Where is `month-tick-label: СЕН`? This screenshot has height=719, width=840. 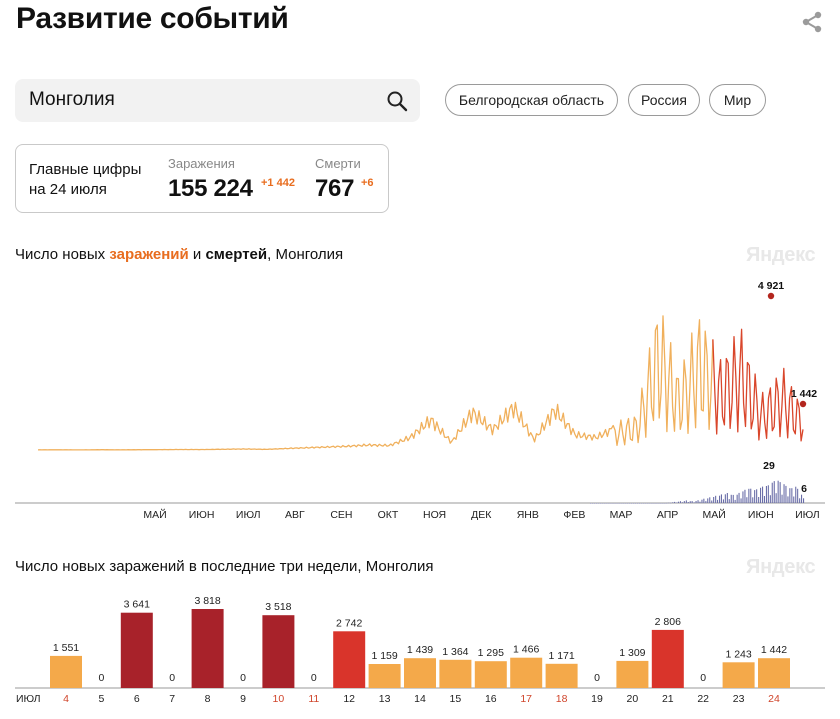 month-tick-label: СЕН is located at coordinates (341, 515).